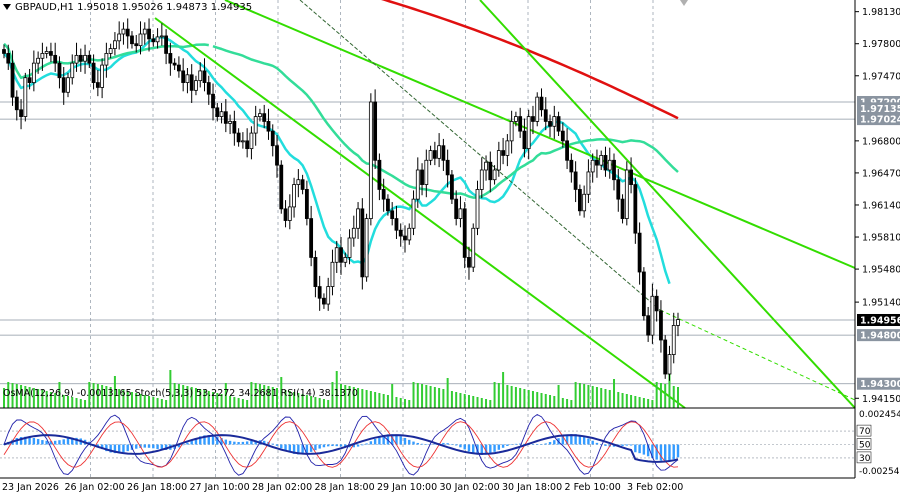 The image size is (900, 499). What do you see at coordinates (341, 444) in the screenshot?
I see `stoch-signal-line` at bounding box center [341, 444].